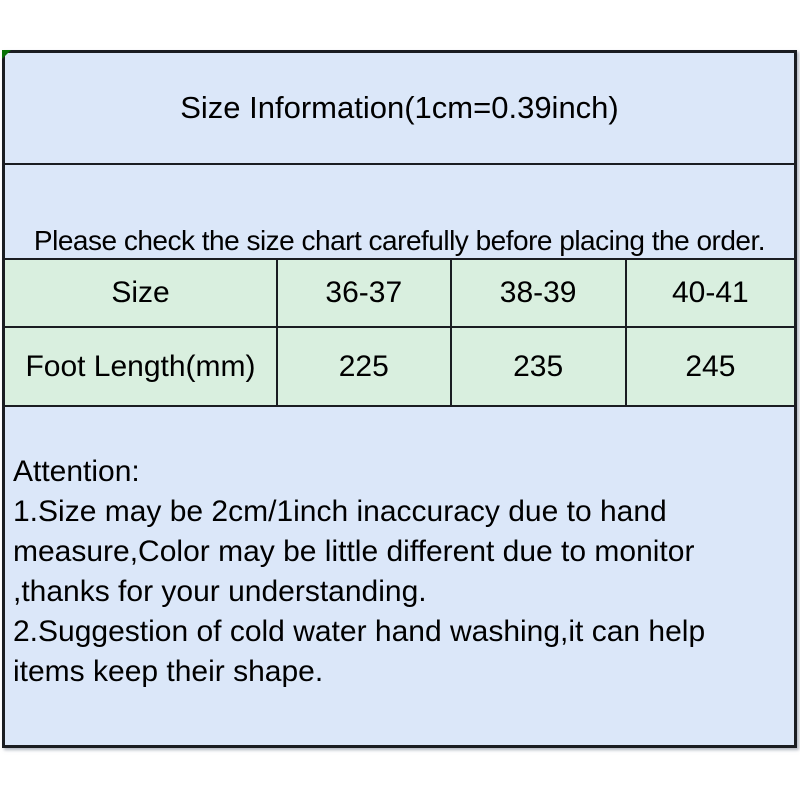 Image resolution: width=800 pixels, height=800 pixels. I want to click on attention-line-3: ,thanks for your understanding., so click(220, 591).